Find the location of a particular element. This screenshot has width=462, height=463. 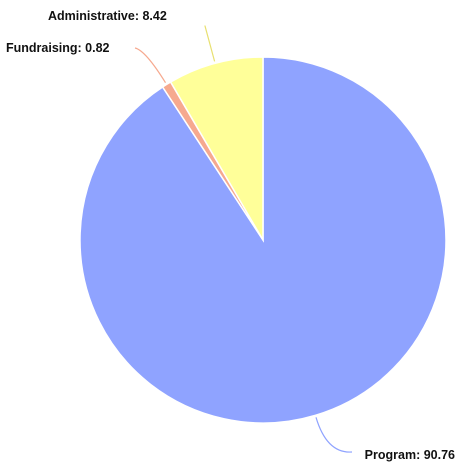

leader-program is located at coordinates (334, 435).